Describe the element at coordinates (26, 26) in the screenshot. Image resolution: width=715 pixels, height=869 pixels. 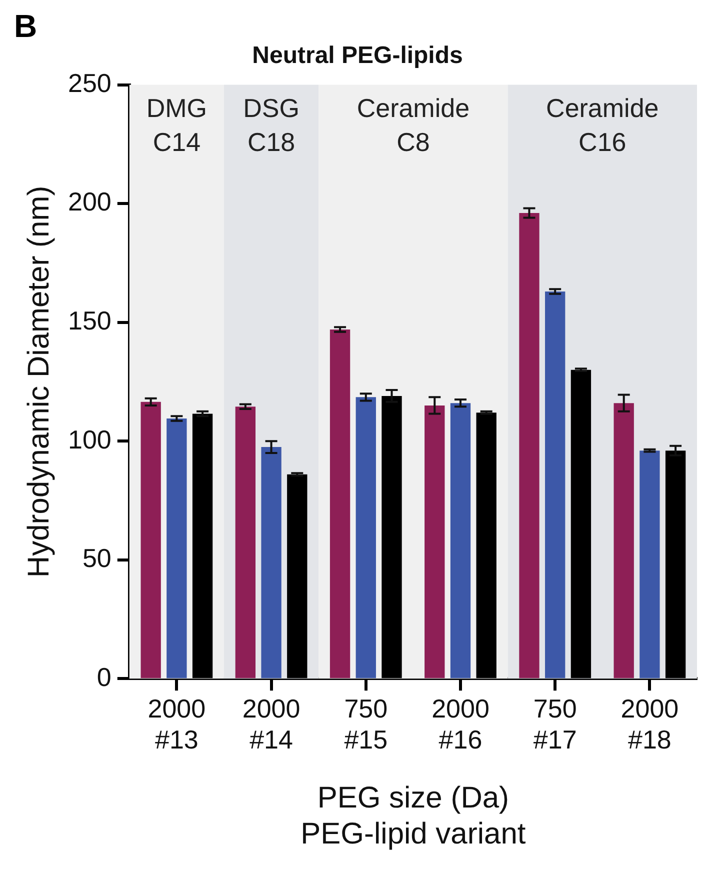
I see `text: B` at that location.